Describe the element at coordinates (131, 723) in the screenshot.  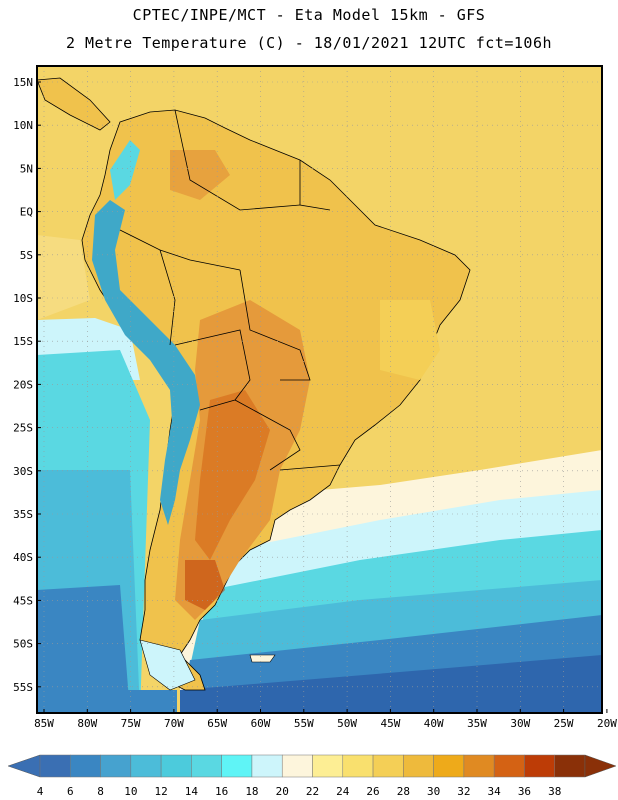
I see `longitude-label: 75W` at that location.